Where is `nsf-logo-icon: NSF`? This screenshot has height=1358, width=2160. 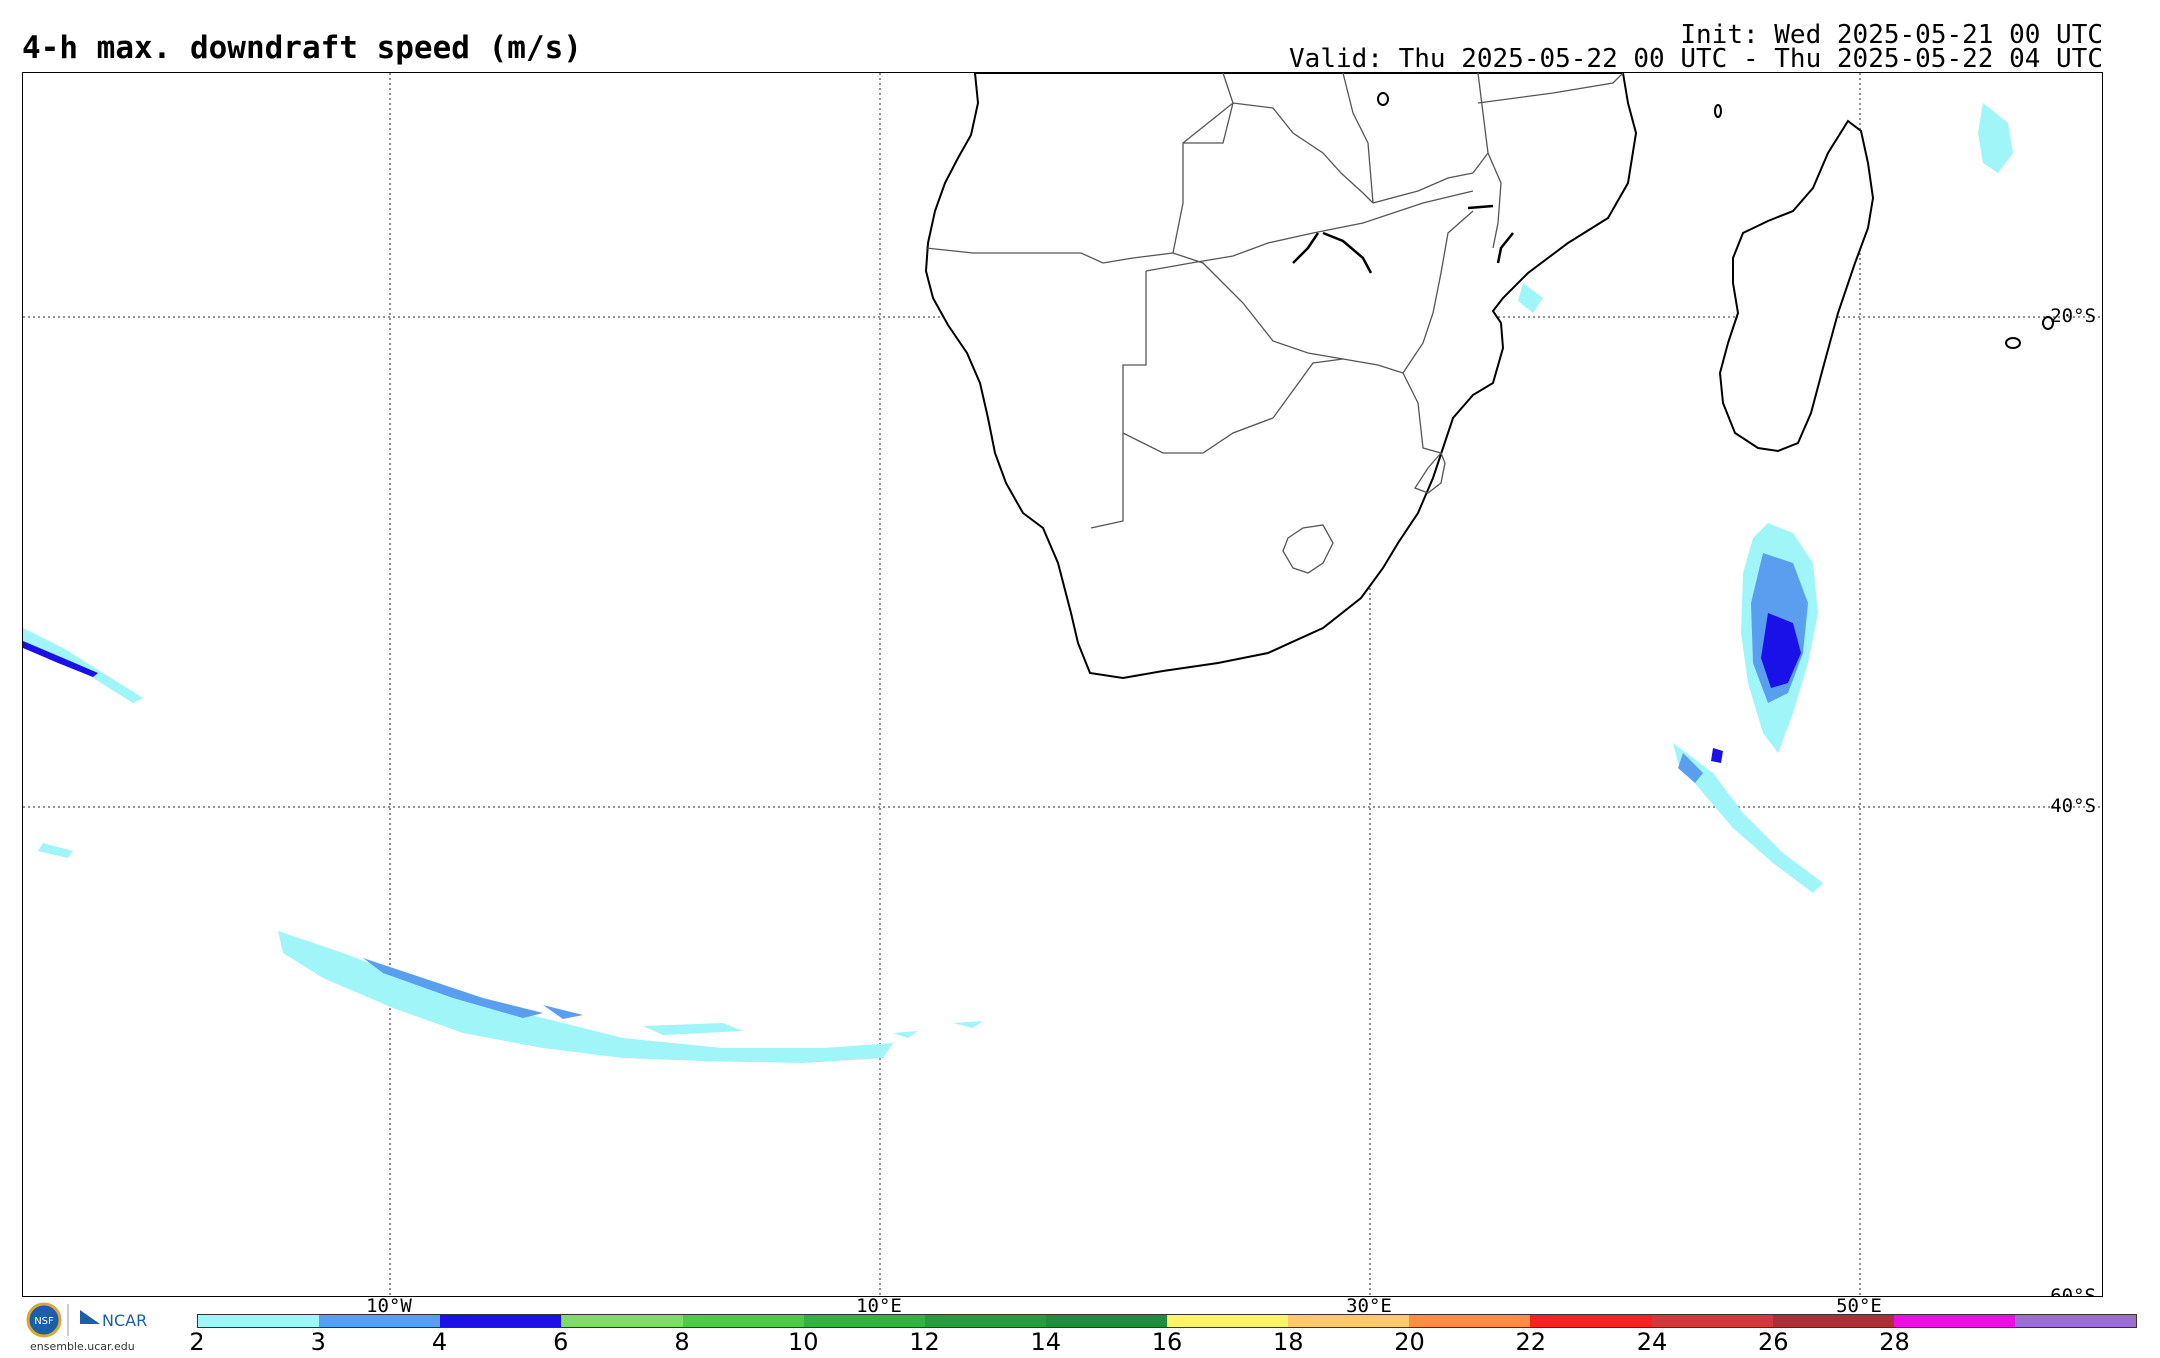
nsf-logo-icon: NSF is located at coordinates (44, 1320).